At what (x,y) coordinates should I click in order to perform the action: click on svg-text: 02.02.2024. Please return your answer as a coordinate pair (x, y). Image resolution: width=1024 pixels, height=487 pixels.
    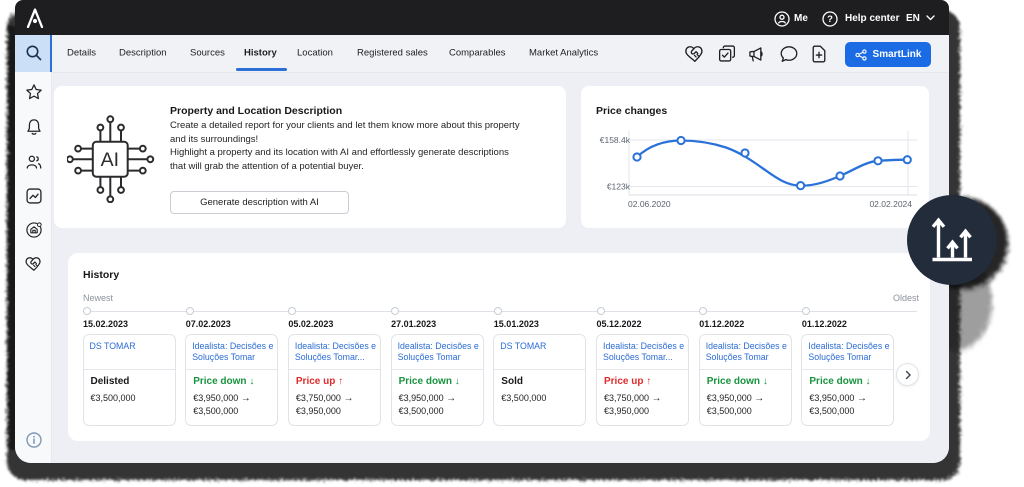
    Looking at the image, I should click on (890, 204).